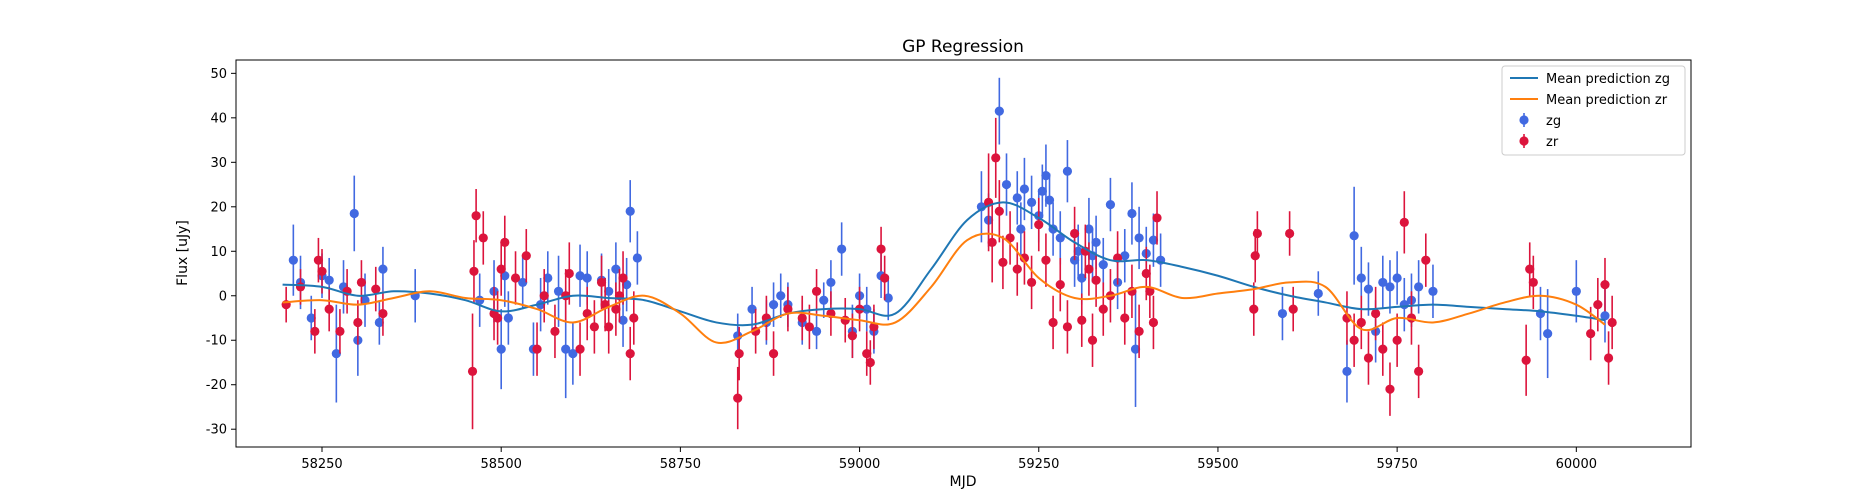 Image resolution: width=1875 pixels, height=504 pixels. Describe the element at coordinates (218, 207) in the screenshot. I see `y-tick-label: 20` at that location.